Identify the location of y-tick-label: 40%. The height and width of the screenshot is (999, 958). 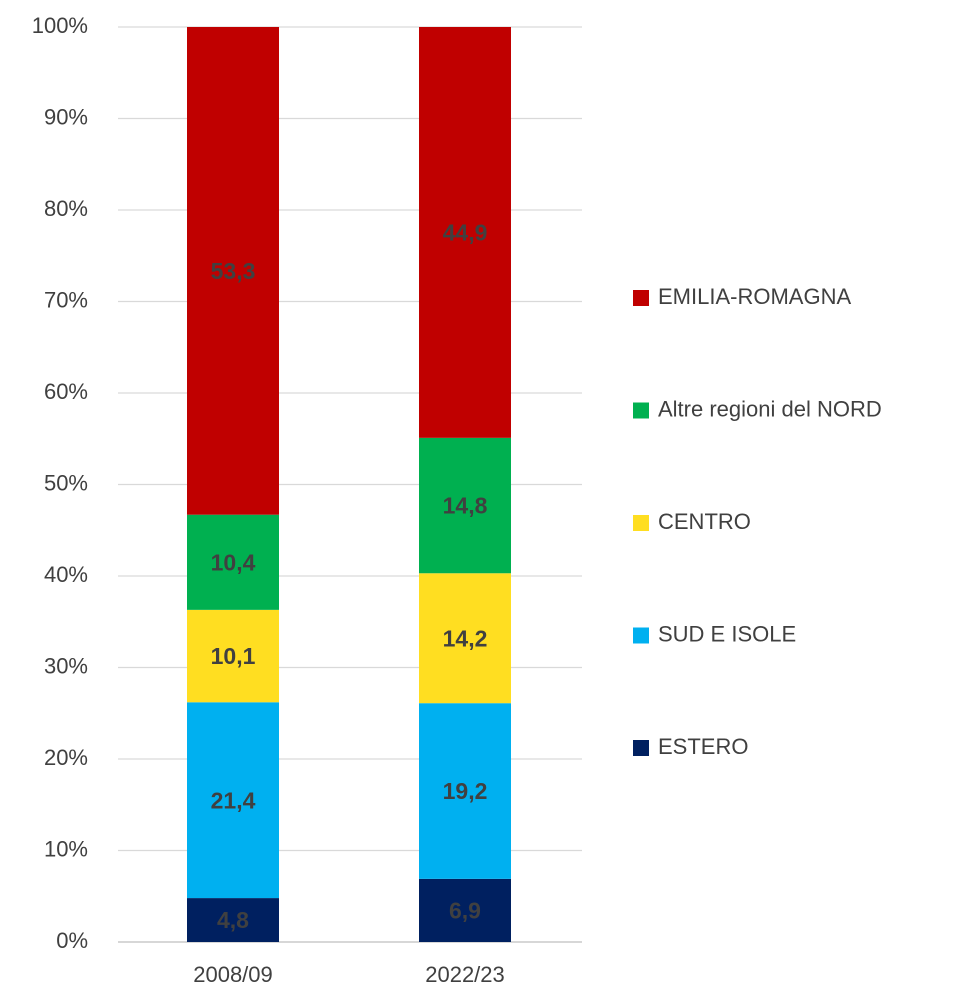
(66, 574).